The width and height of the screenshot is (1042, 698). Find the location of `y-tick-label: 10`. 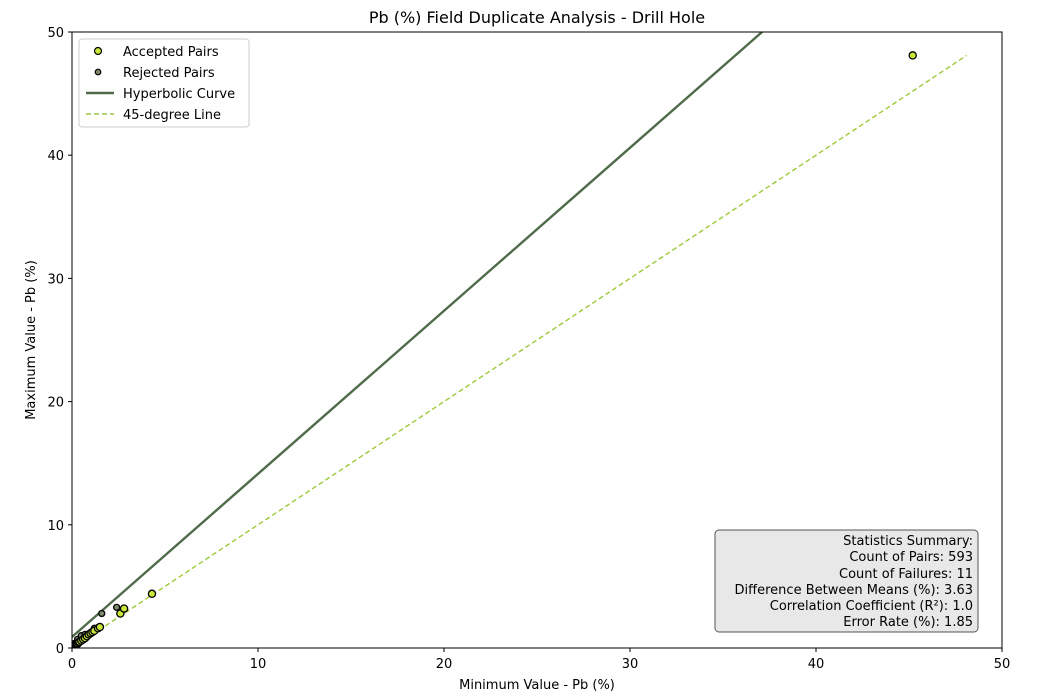

y-tick-label: 10 is located at coordinates (55, 526).